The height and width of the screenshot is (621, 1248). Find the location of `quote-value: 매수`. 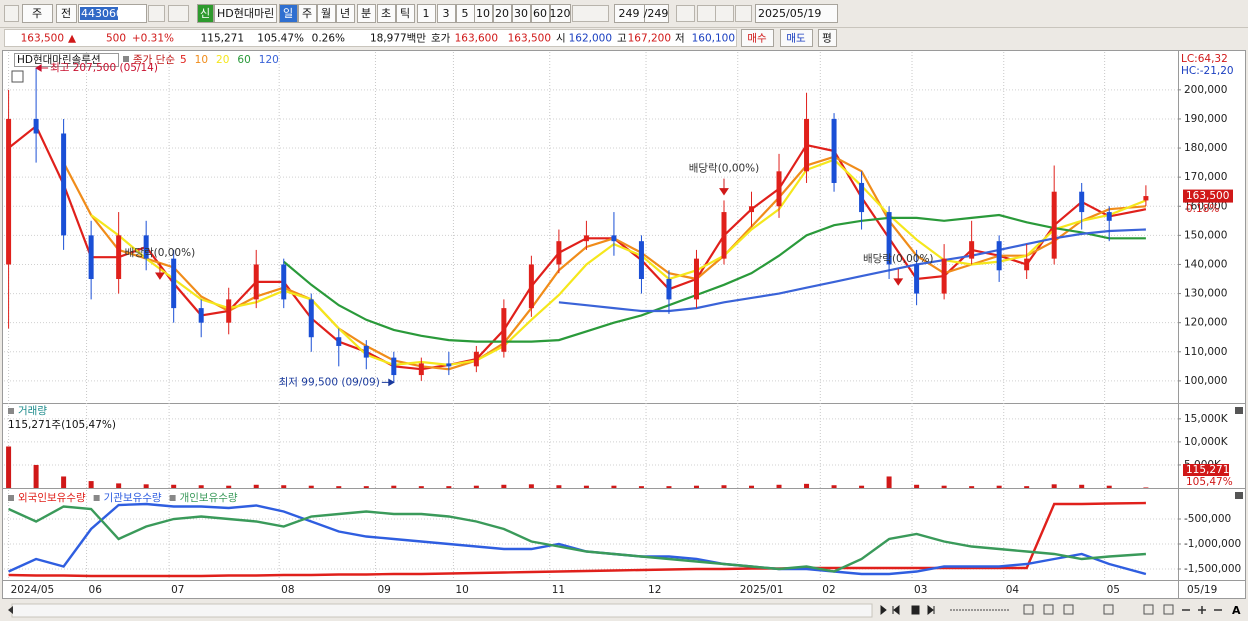

quote-value: 매수 is located at coordinates (757, 39).